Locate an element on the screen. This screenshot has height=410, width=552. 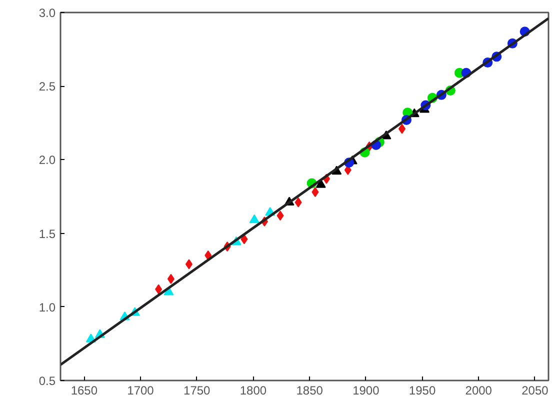
y-tick-label: 2.0 is located at coordinates (47, 160).